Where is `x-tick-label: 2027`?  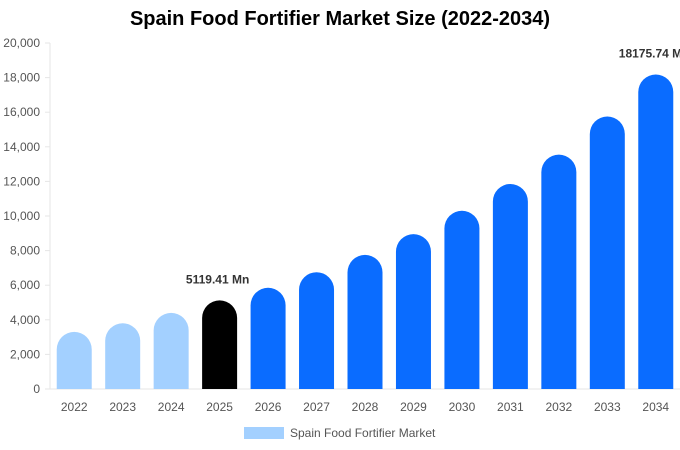
x-tick-label: 2027 is located at coordinates (316, 407).